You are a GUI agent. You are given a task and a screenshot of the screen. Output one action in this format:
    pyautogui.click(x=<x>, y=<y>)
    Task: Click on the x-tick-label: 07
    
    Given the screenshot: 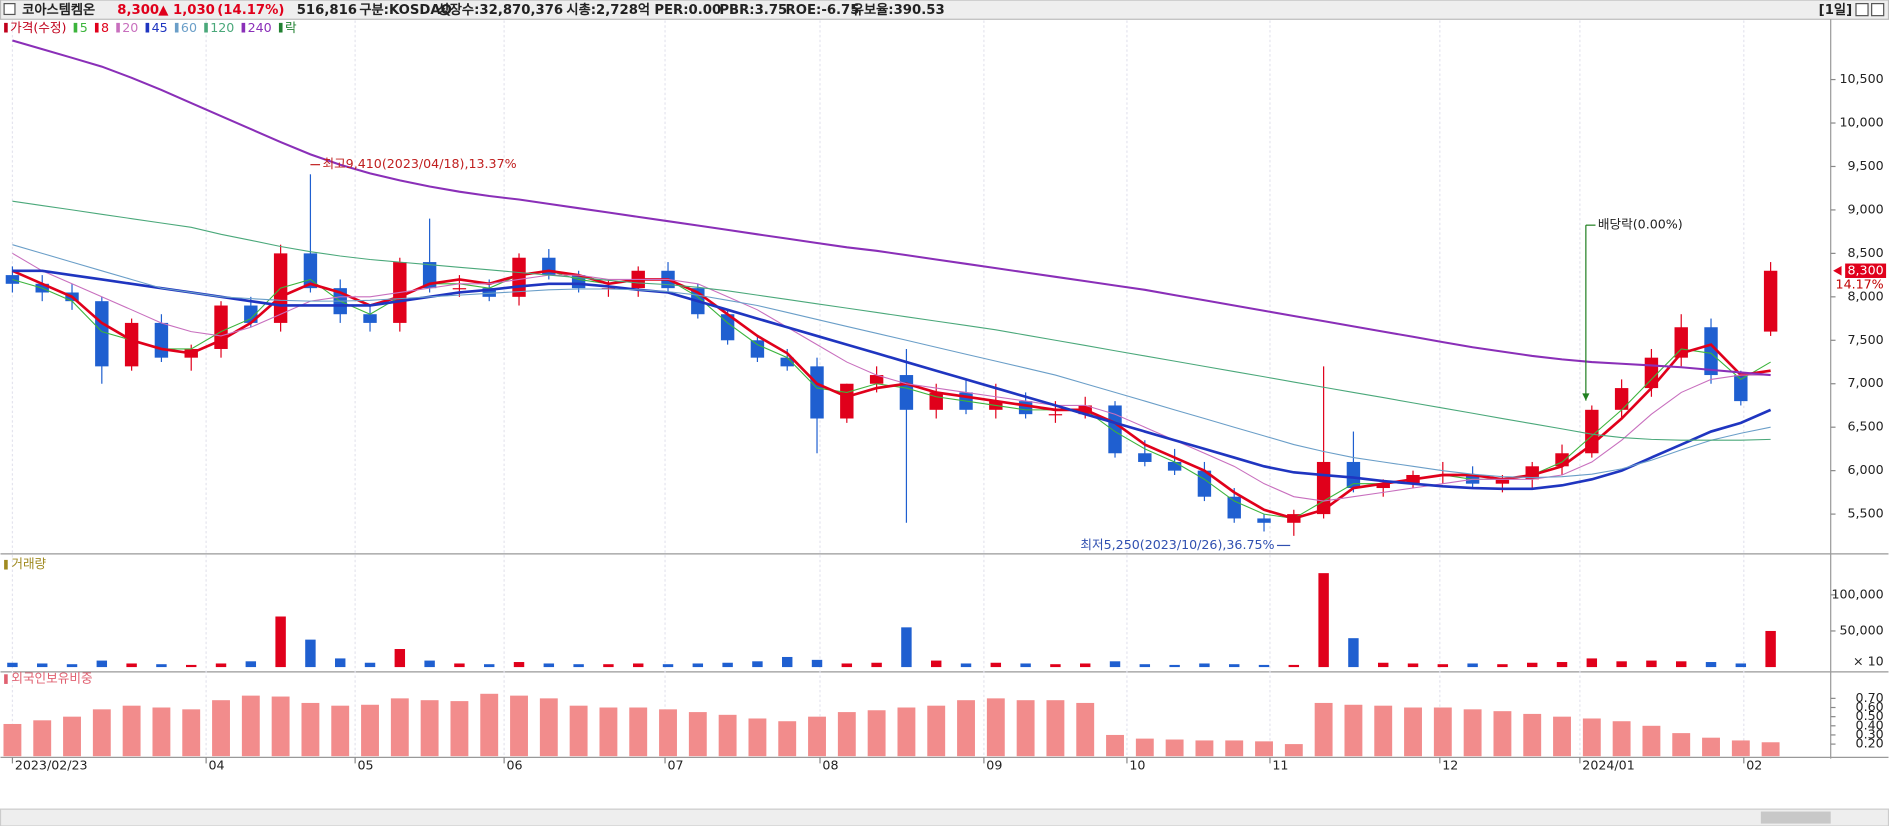 What is the action you would take?
    pyautogui.click(x=675, y=764)
    